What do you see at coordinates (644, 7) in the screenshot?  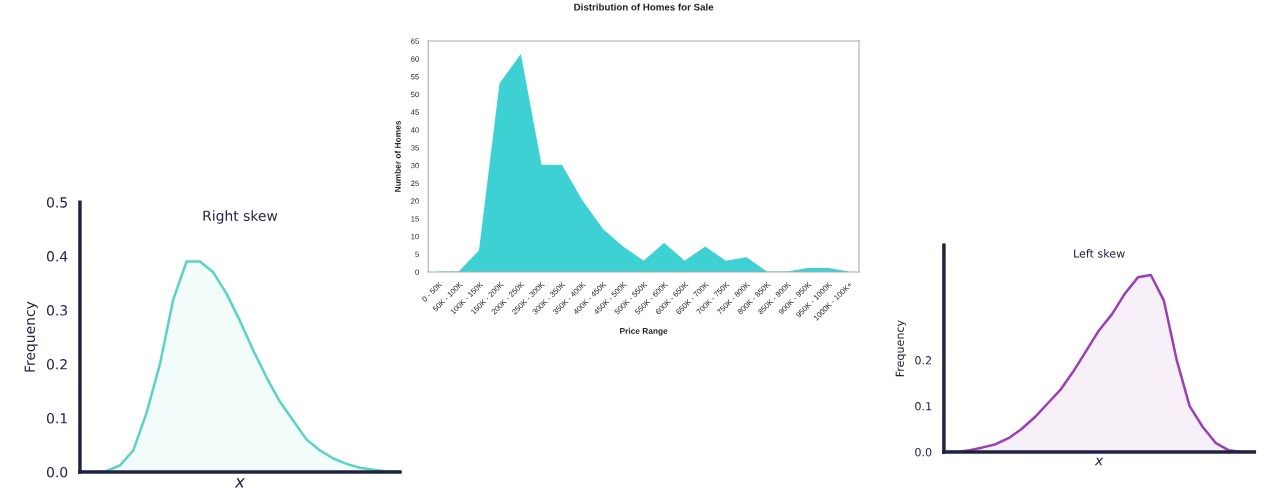 I see `chart-title: Distribution of Homes for Sale` at bounding box center [644, 7].